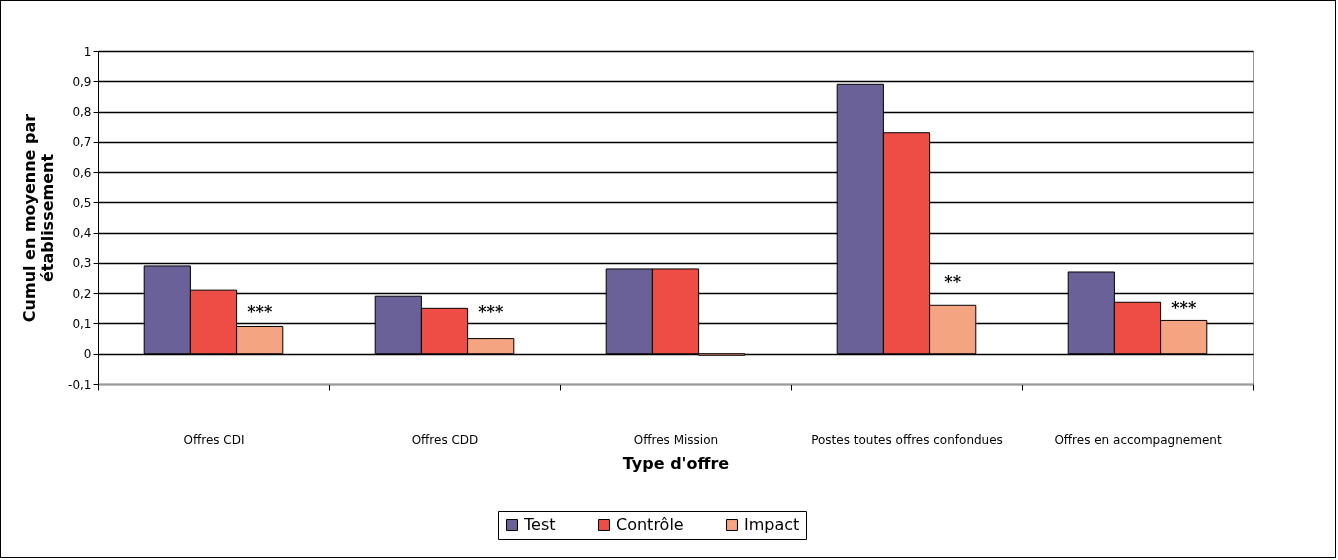 This screenshot has height=560, width=1338. Describe the element at coordinates (82, 293) in the screenshot. I see `y-tick-label: 0,2` at that location.